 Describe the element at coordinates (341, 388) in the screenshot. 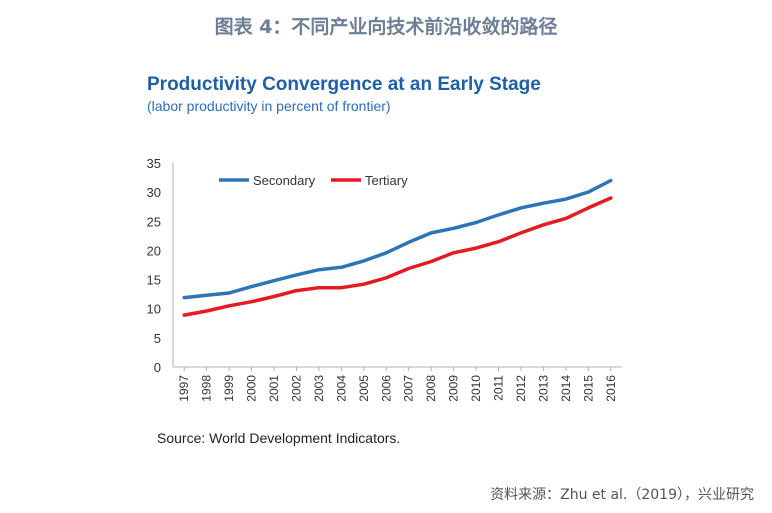

I see `x-tick-label: 2004` at that location.